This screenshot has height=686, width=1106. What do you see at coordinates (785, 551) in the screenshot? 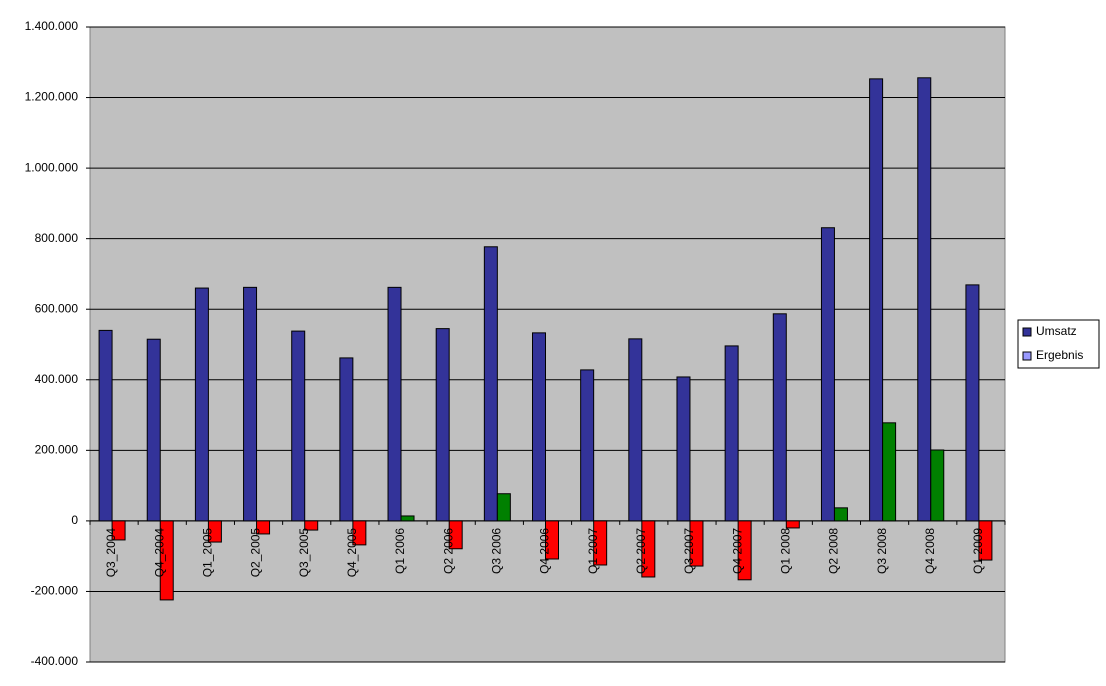
I see `x-tick-label: Q1 2008` at bounding box center [785, 551].